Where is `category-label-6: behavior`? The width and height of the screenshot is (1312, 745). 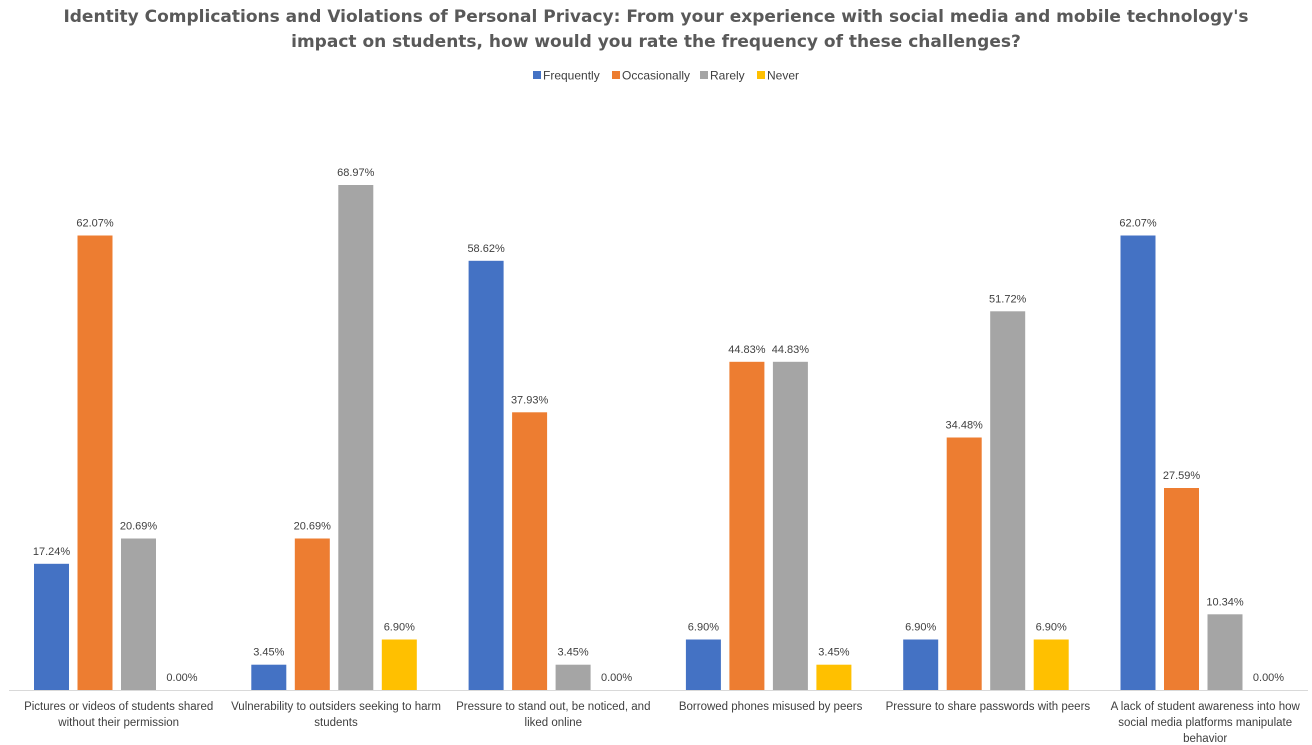
category-label-6: behavior is located at coordinates (1205, 739).